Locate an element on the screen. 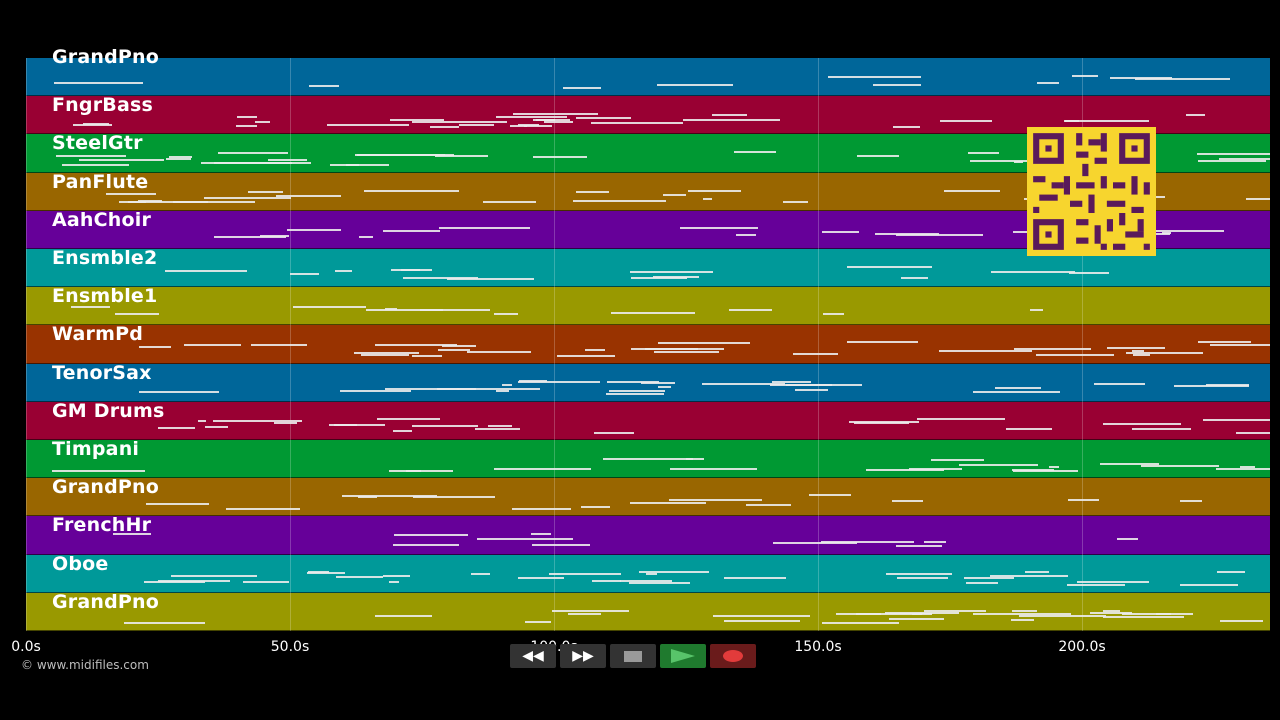 This screenshot has height=720, width=1280. tick-label: 0.0s is located at coordinates (26, 647).